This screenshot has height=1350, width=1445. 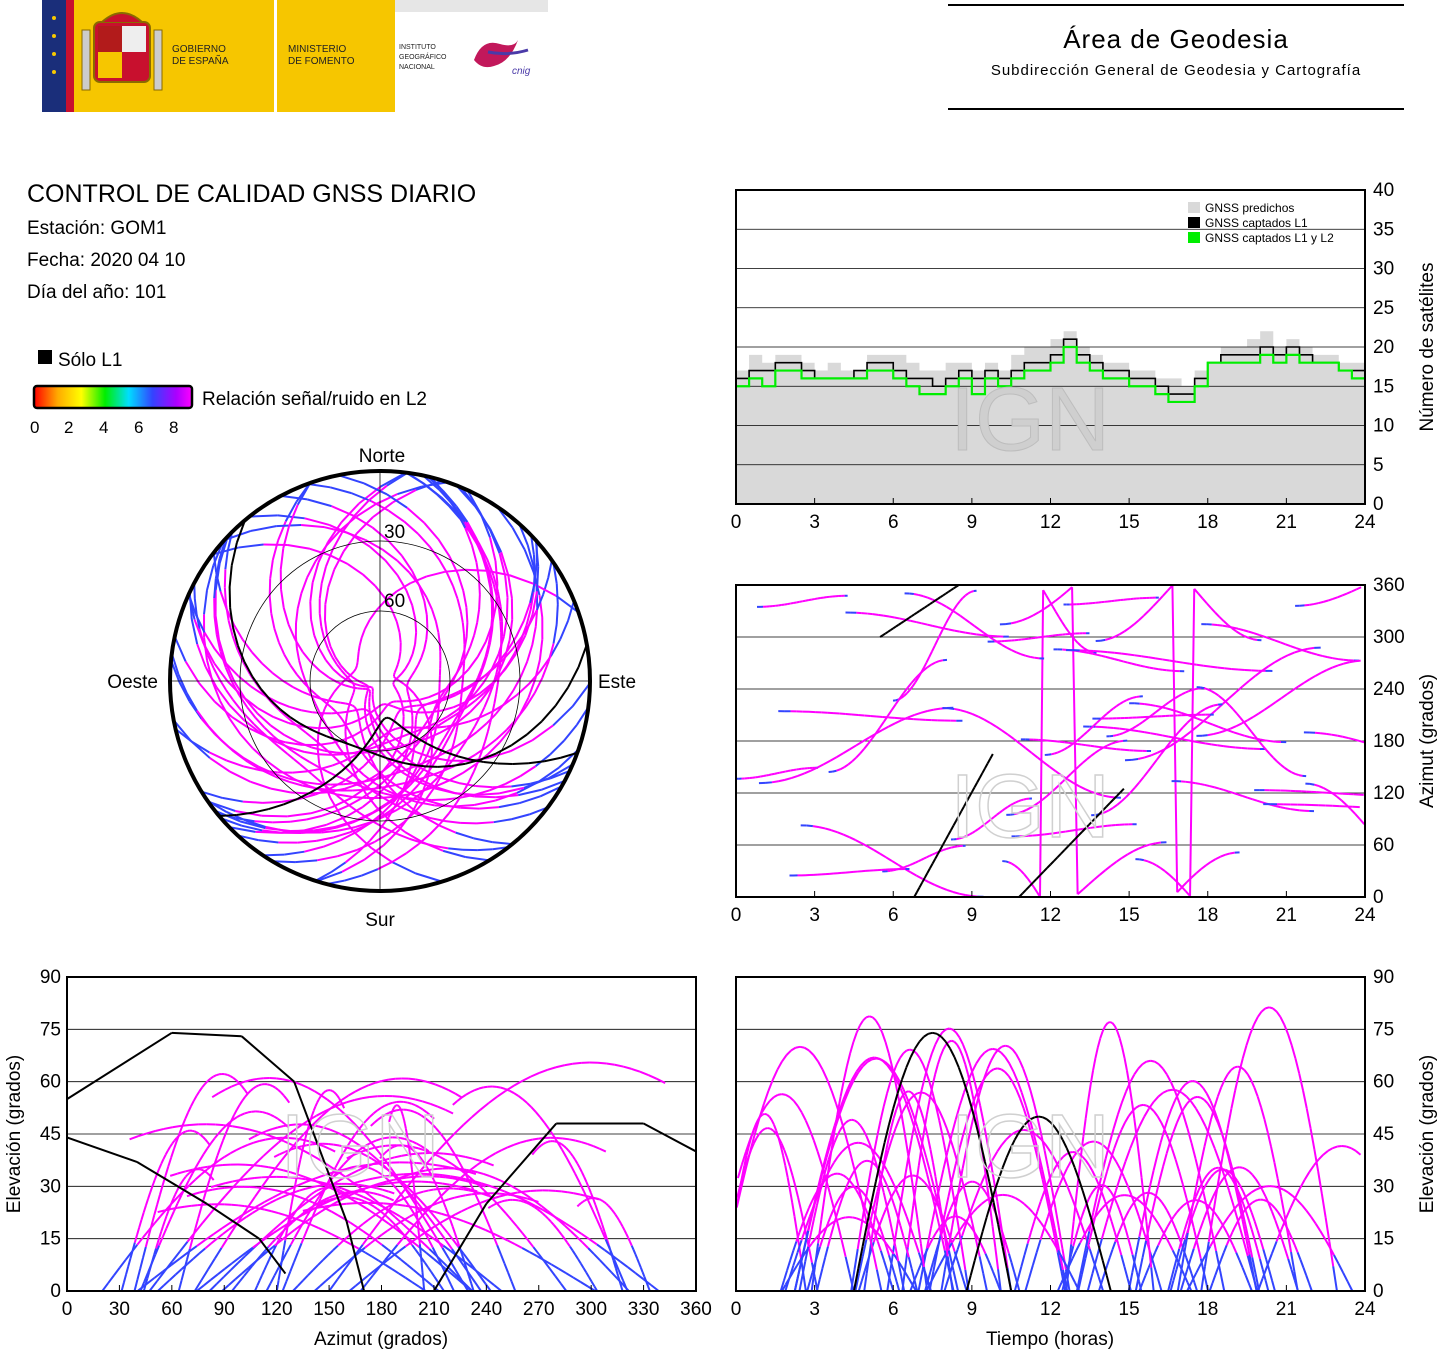 I want to click on y-tick-label: 120, so click(x=1389, y=793).